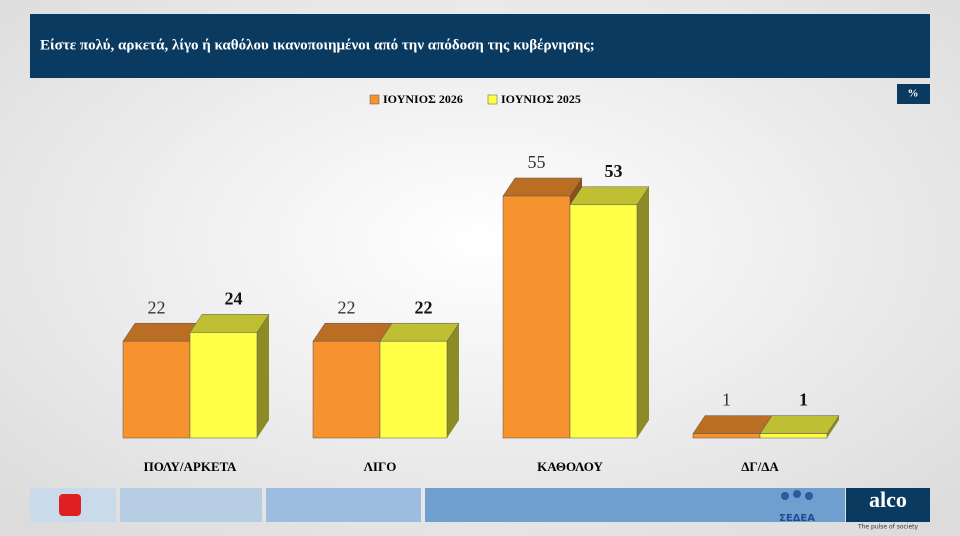 Image resolution: width=960 pixels, height=536 pixels. Describe the element at coordinates (537, 162) in the screenshot. I see `value-label: 55` at that location.